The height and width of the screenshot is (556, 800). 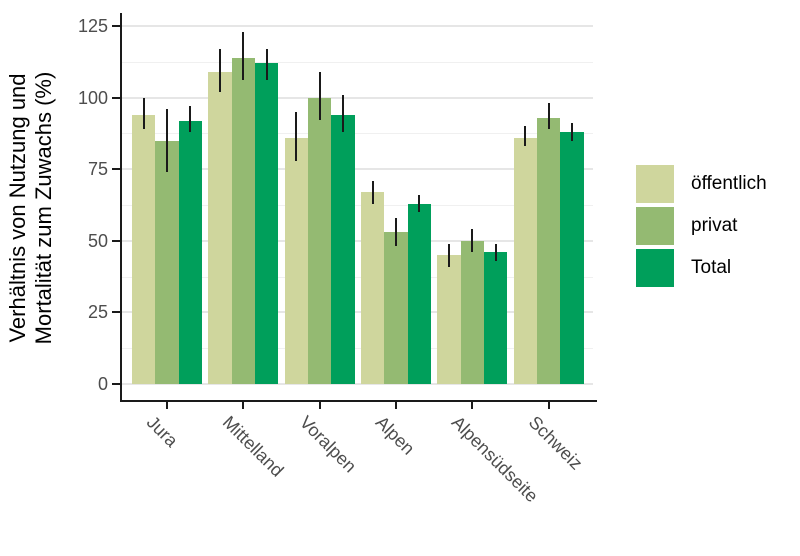 What do you see at coordinates (97, 240) in the screenshot?
I see `y-tick-label: 50` at bounding box center [97, 240].